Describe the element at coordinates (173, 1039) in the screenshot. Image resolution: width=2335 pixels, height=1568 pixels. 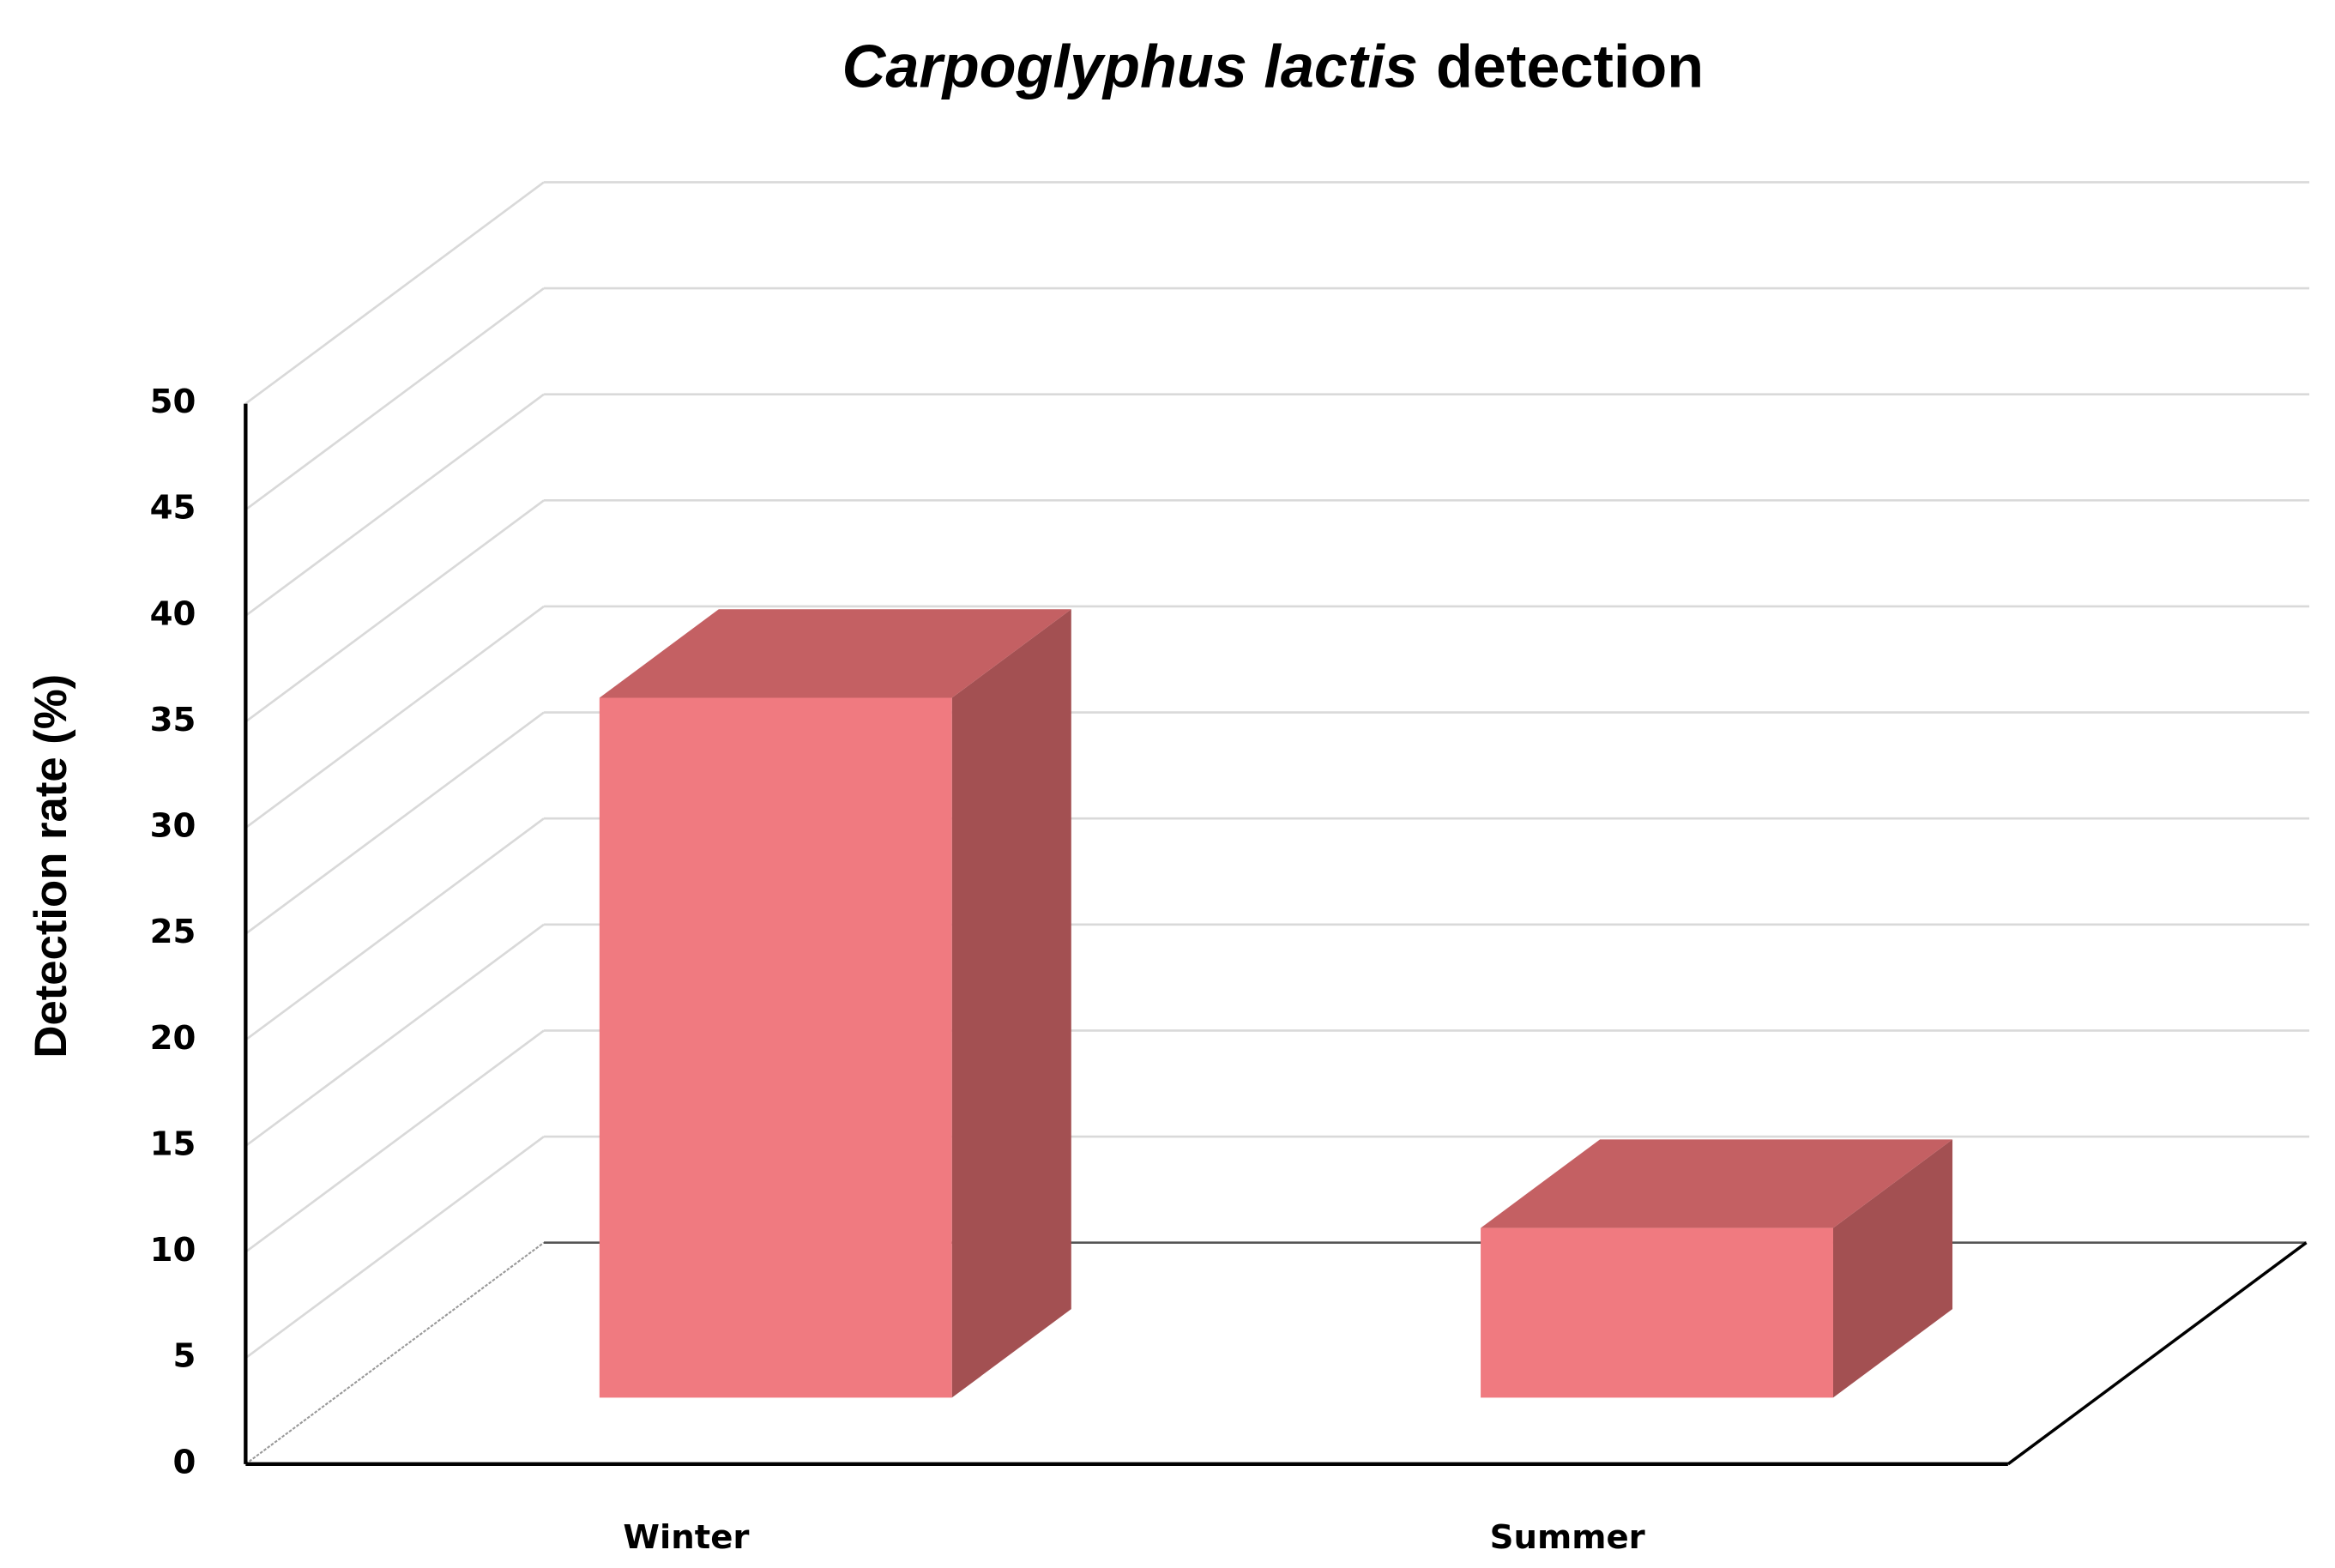
I see `y-tick-label: 20` at that location.